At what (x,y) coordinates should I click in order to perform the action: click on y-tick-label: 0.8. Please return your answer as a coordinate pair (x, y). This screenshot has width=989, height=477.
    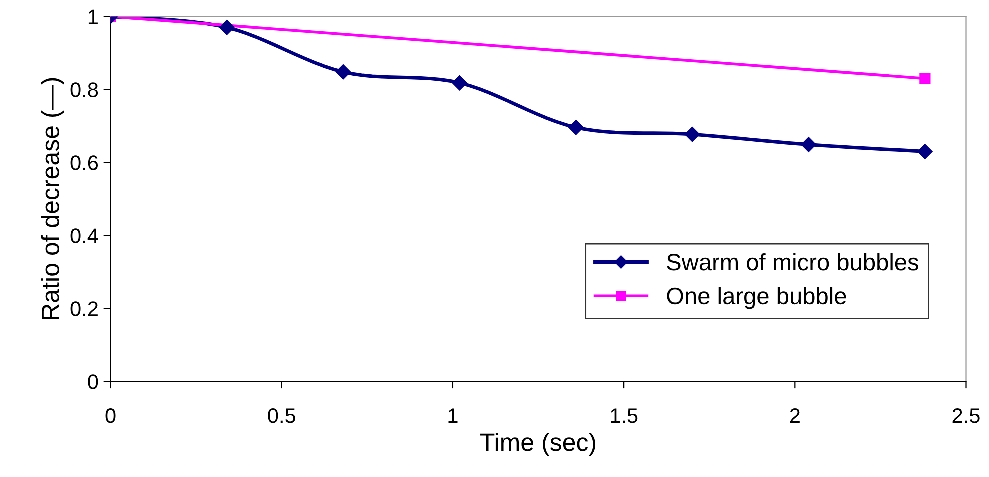
    Looking at the image, I should click on (84, 90).